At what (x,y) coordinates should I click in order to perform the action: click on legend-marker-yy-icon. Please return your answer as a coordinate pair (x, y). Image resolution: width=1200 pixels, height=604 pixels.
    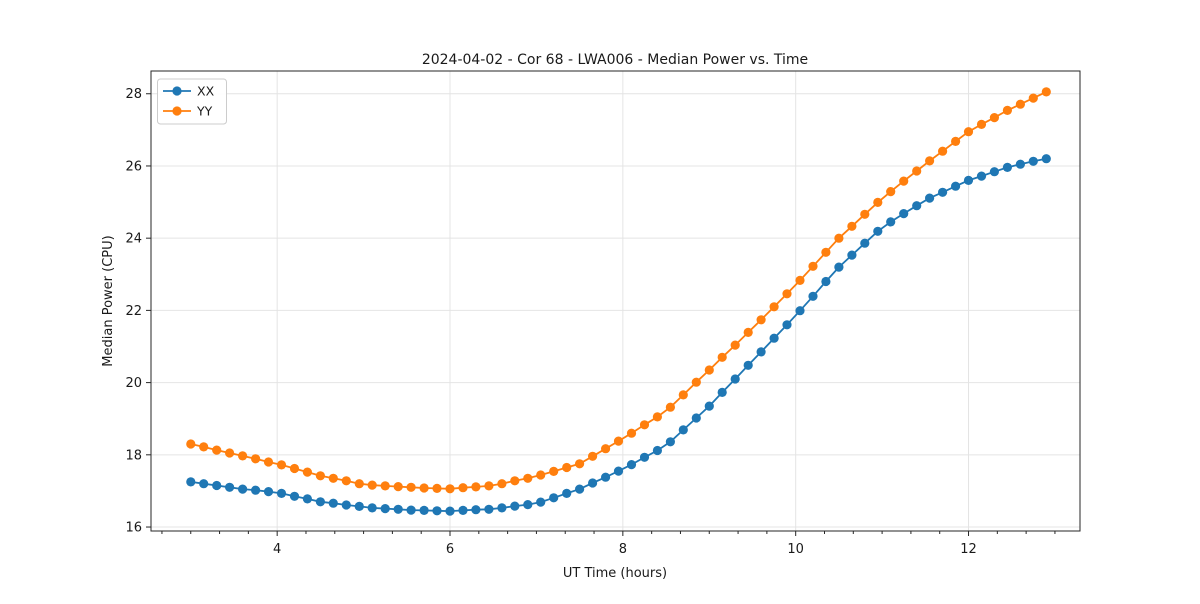
    Looking at the image, I should click on (177, 111).